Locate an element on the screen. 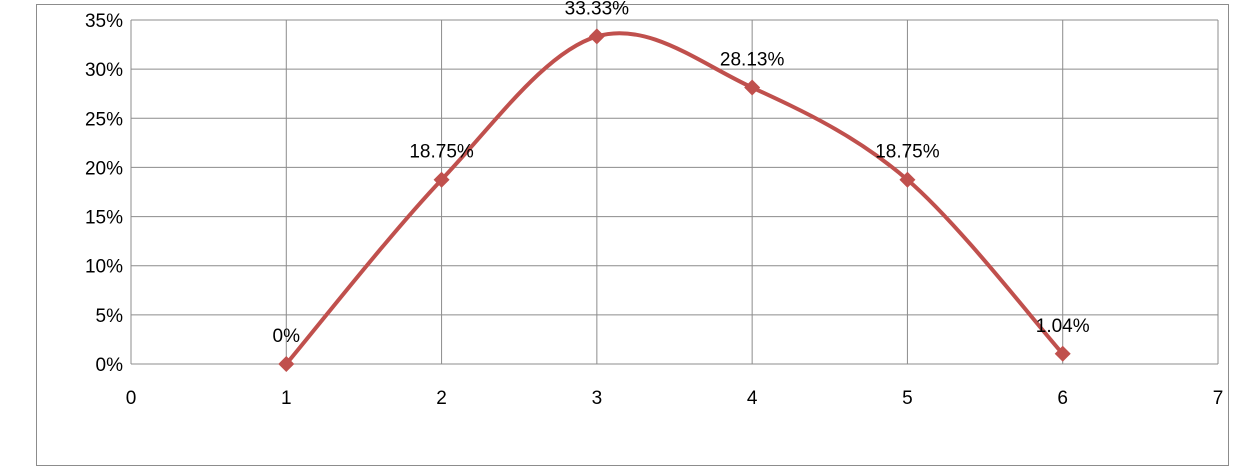 The image size is (1233, 470). data-label: 1.04% is located at coordinates (1063, 326).